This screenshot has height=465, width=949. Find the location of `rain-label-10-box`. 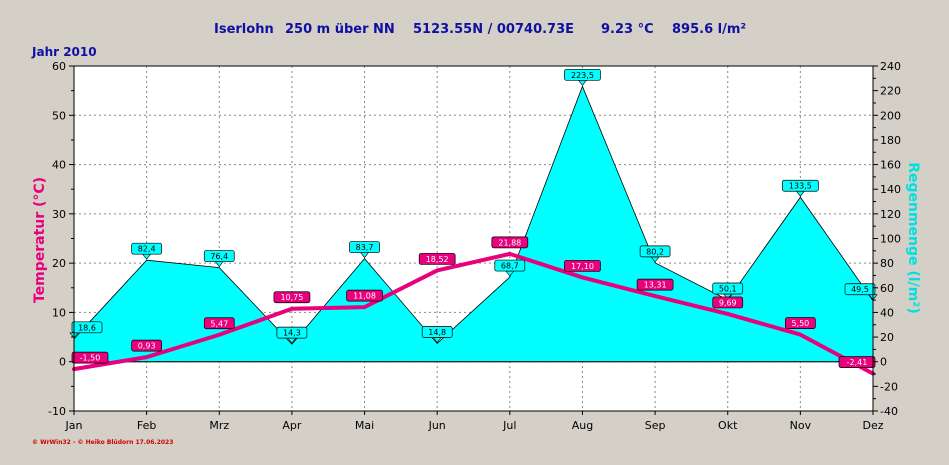

rain-label-10-box is located at coordinates (800, 185).